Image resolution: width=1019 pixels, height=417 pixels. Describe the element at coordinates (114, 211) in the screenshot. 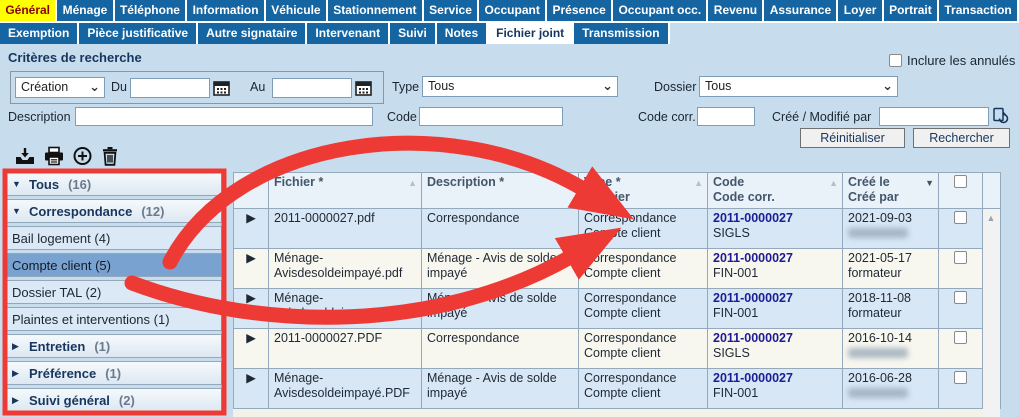

I see `sidebar-item-correspondance: ▼ Correspondance (12)` at that location.